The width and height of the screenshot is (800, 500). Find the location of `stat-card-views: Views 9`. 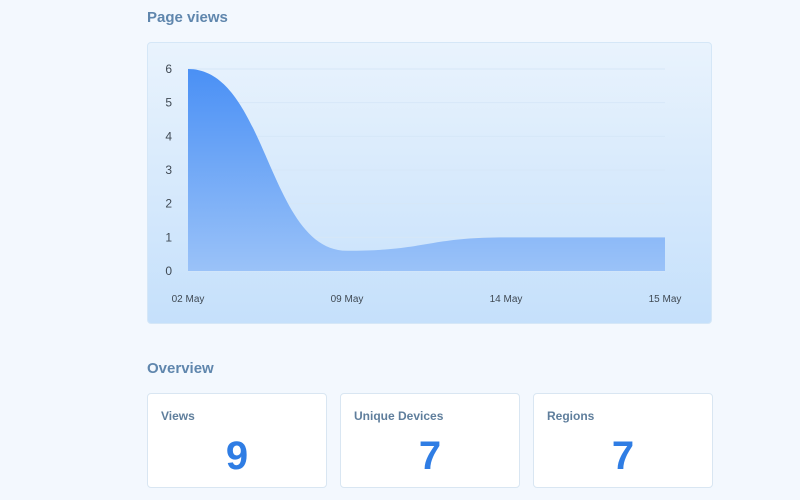

stat-card-views: Views 9 is located at coordinates (237, 440).